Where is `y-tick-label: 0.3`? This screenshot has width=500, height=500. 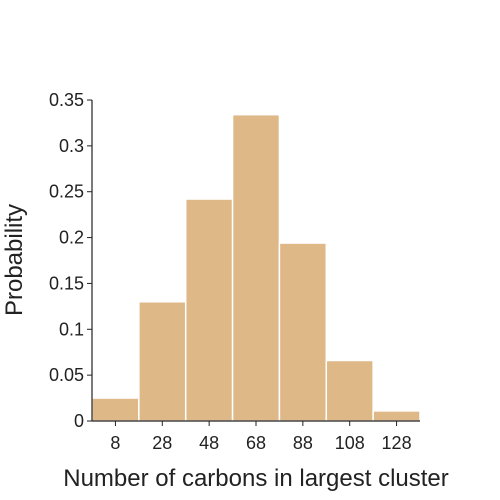
y-tick-label: 0.3 is located at coordinates (71, 146).